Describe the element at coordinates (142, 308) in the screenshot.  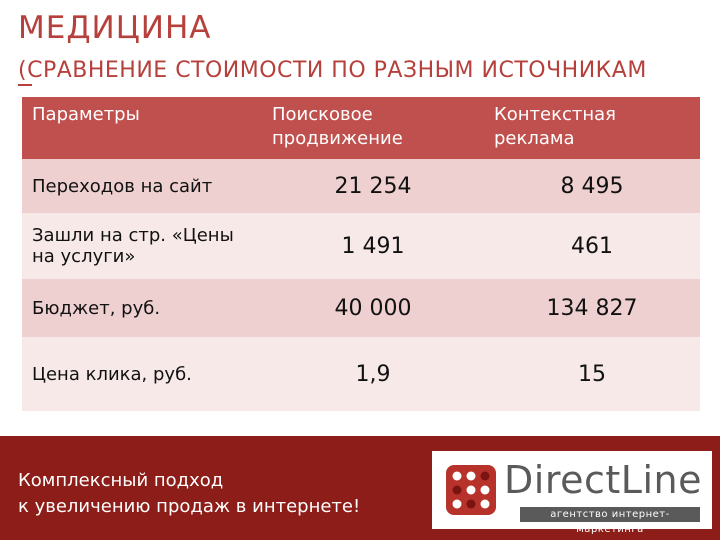
I see `row-param: Бюджет, руб.` at that location.